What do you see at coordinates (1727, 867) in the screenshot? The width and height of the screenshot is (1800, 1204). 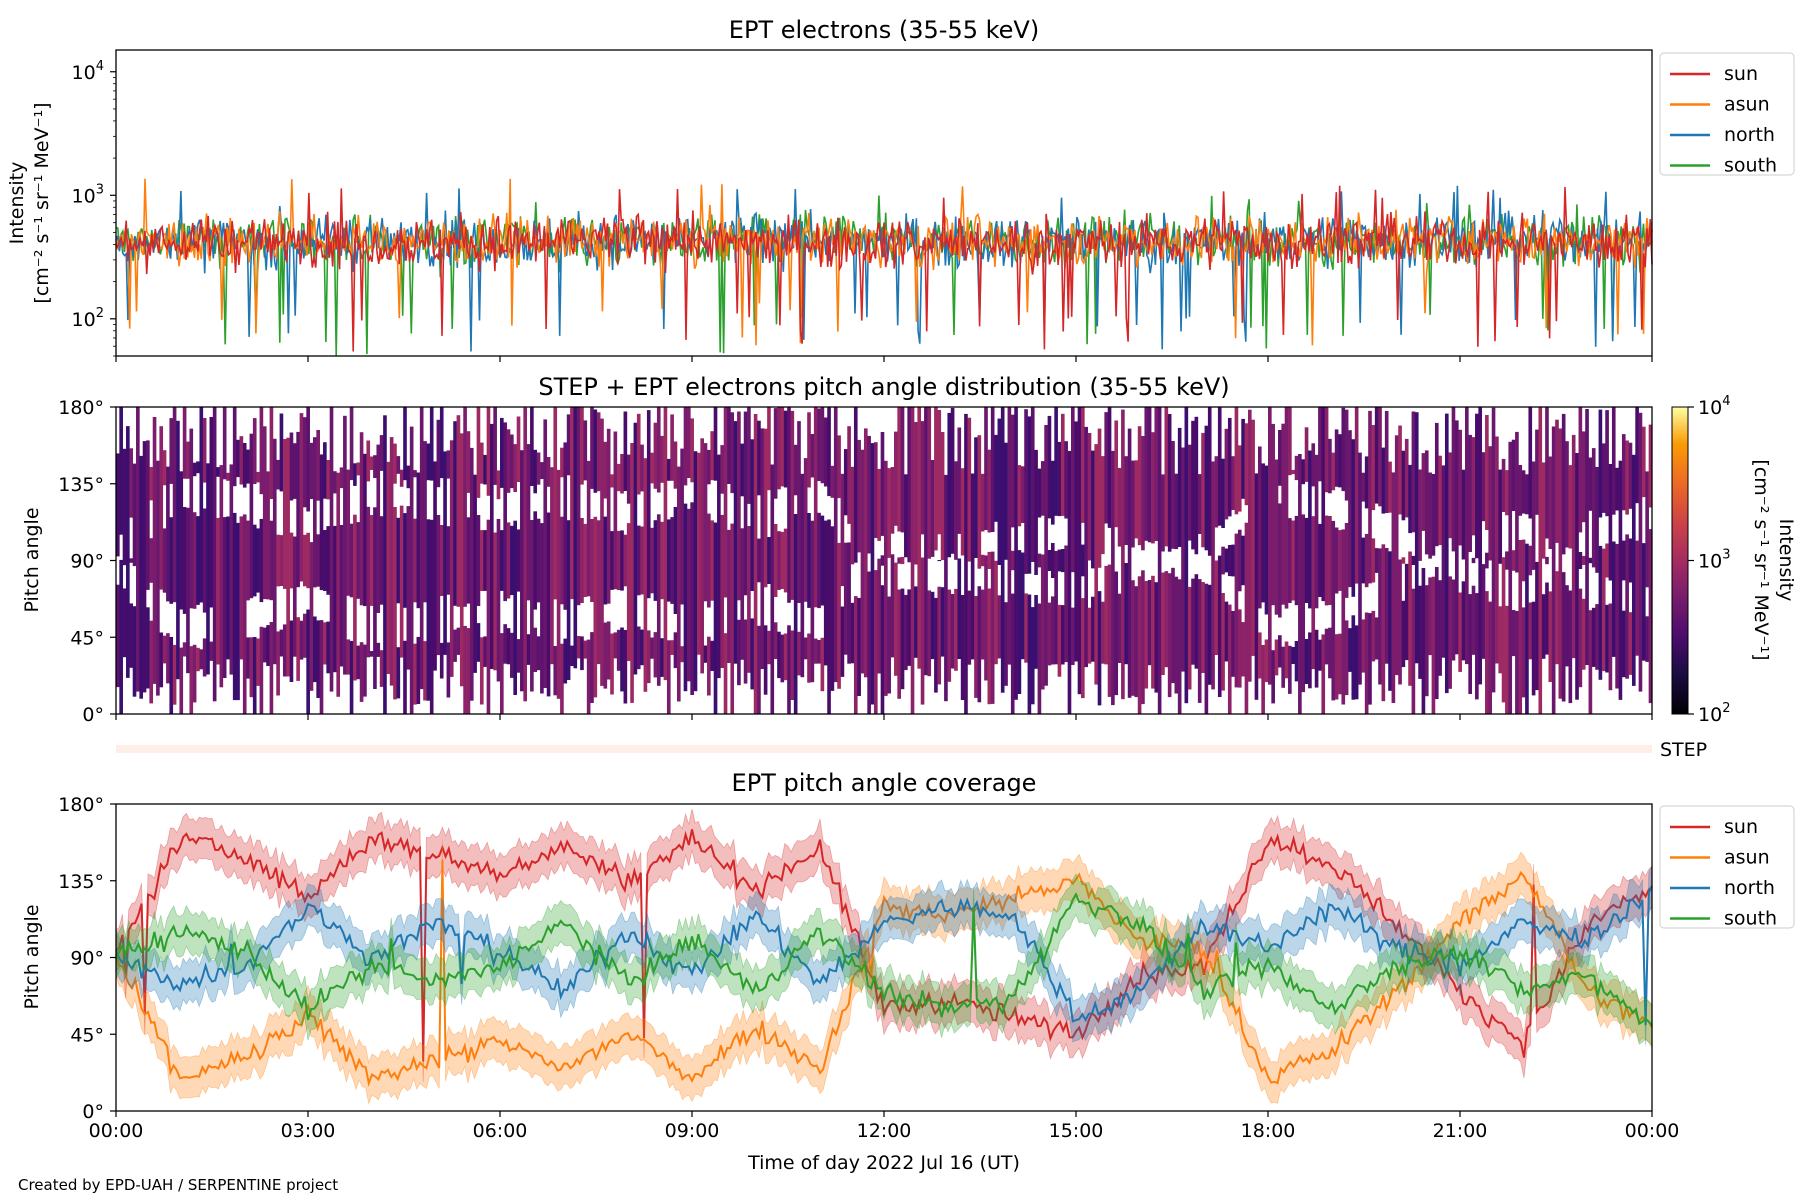 I see `legend-box` at bounding box center [1727, 867].